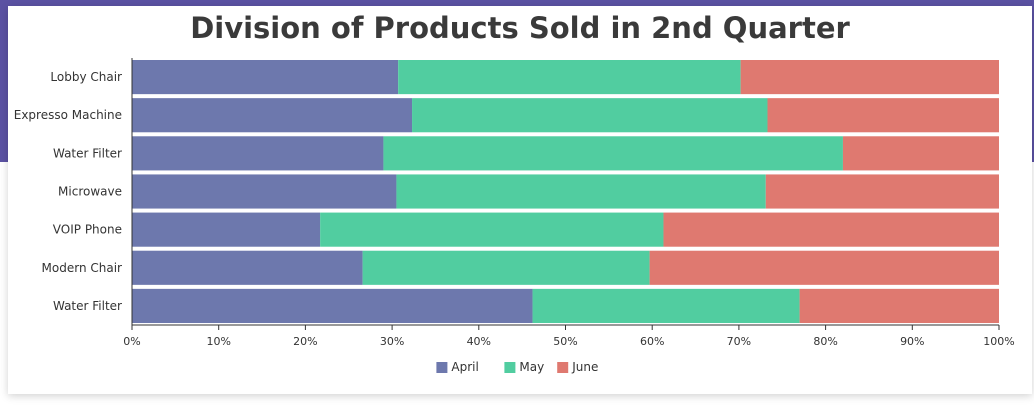  What do you see at coordinates (562, 367) in the screenshot?
I see `legend-swatch-june` at bounding box center [562, 367].